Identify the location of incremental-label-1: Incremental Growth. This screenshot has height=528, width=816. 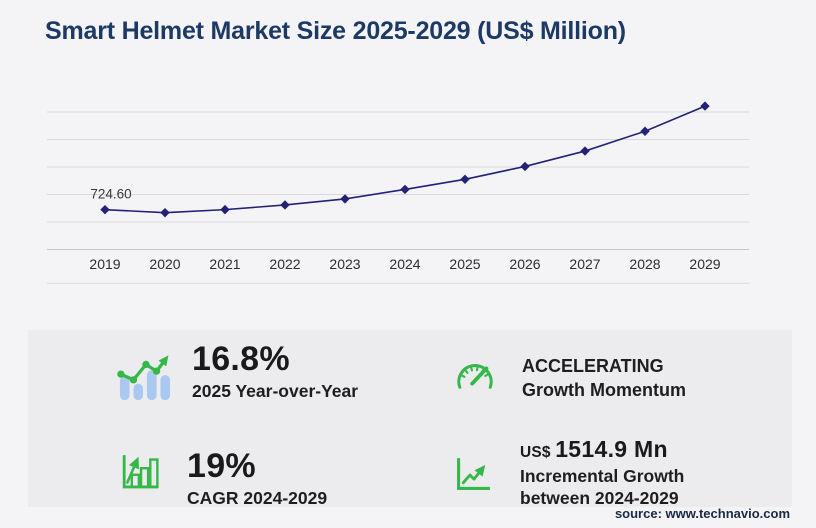
(602, 476).